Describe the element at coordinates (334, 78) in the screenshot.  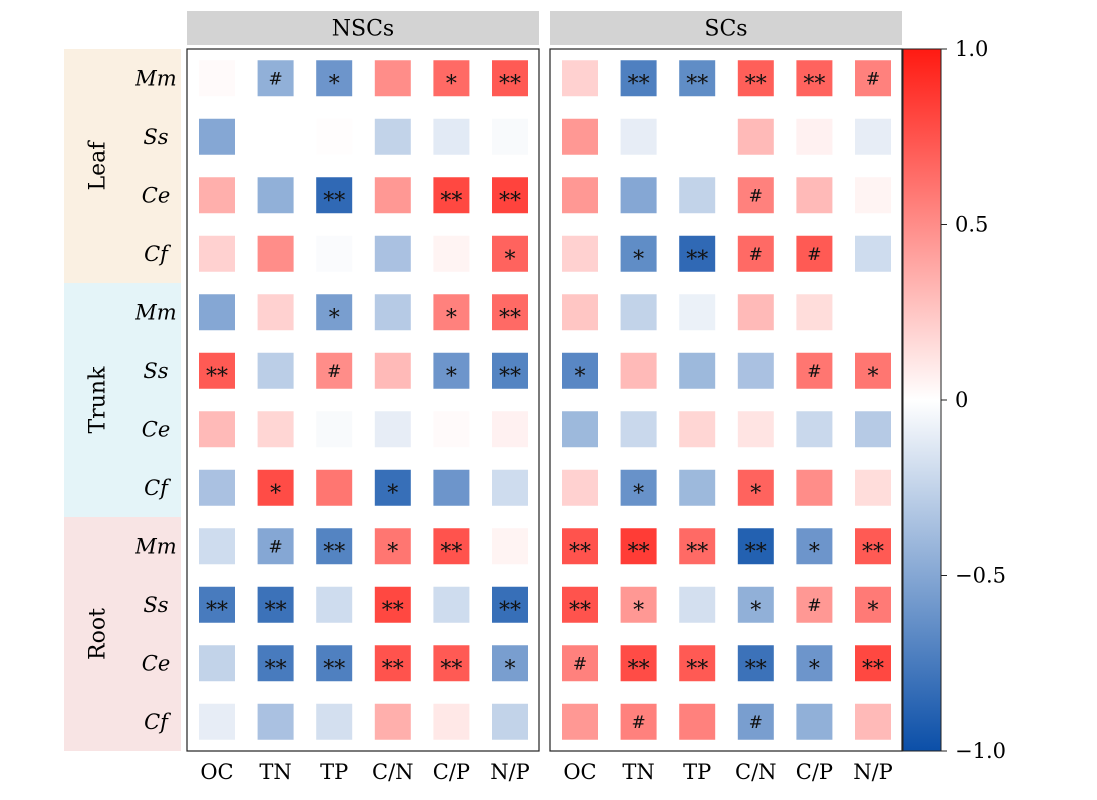
I see `heatmap-cell-nscs-r0-c2` at that location.